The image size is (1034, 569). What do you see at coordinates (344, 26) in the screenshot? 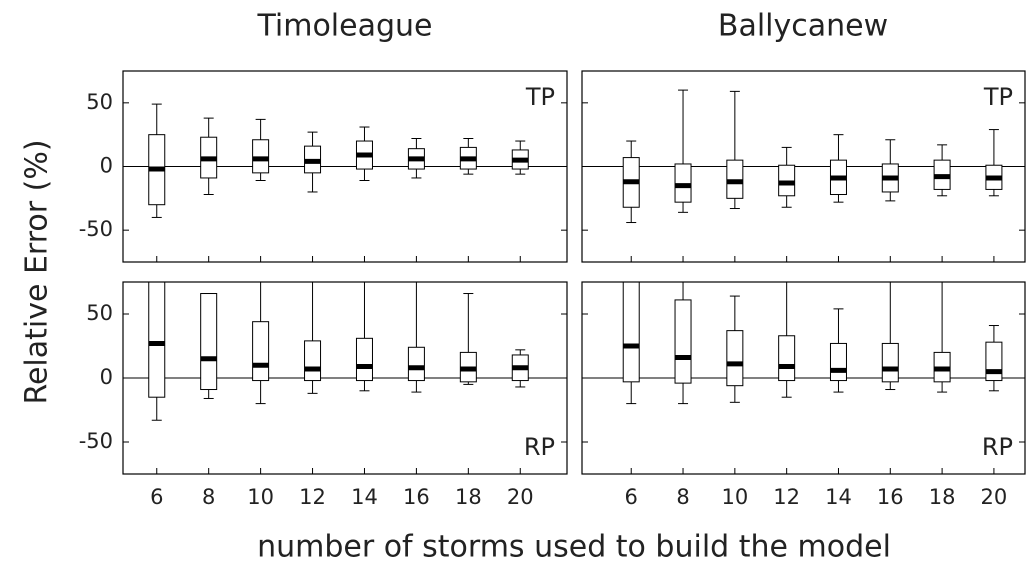
I see `column-title: Timoleague` at bounding box center [344, 26].